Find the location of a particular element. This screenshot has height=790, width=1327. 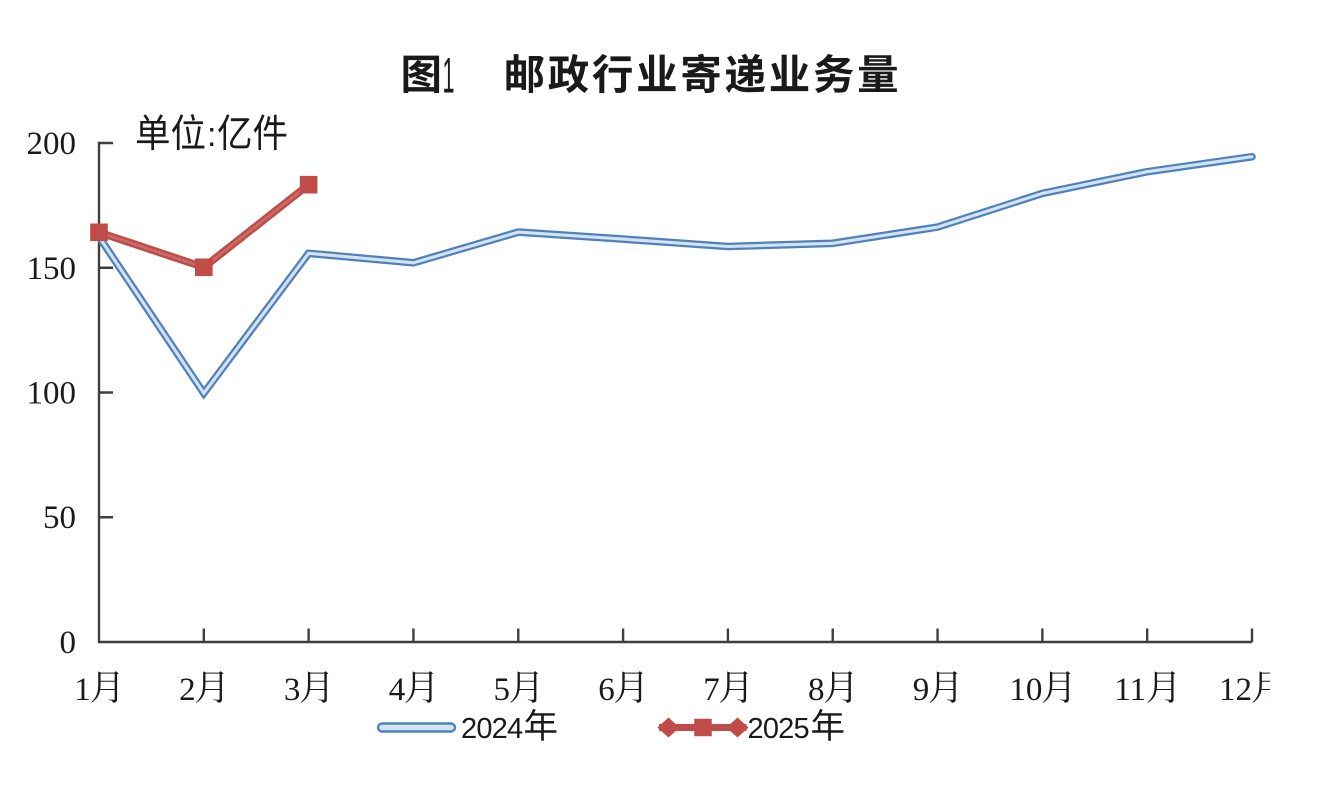

svg-text: 2025 is located at coordinates (778, 729).